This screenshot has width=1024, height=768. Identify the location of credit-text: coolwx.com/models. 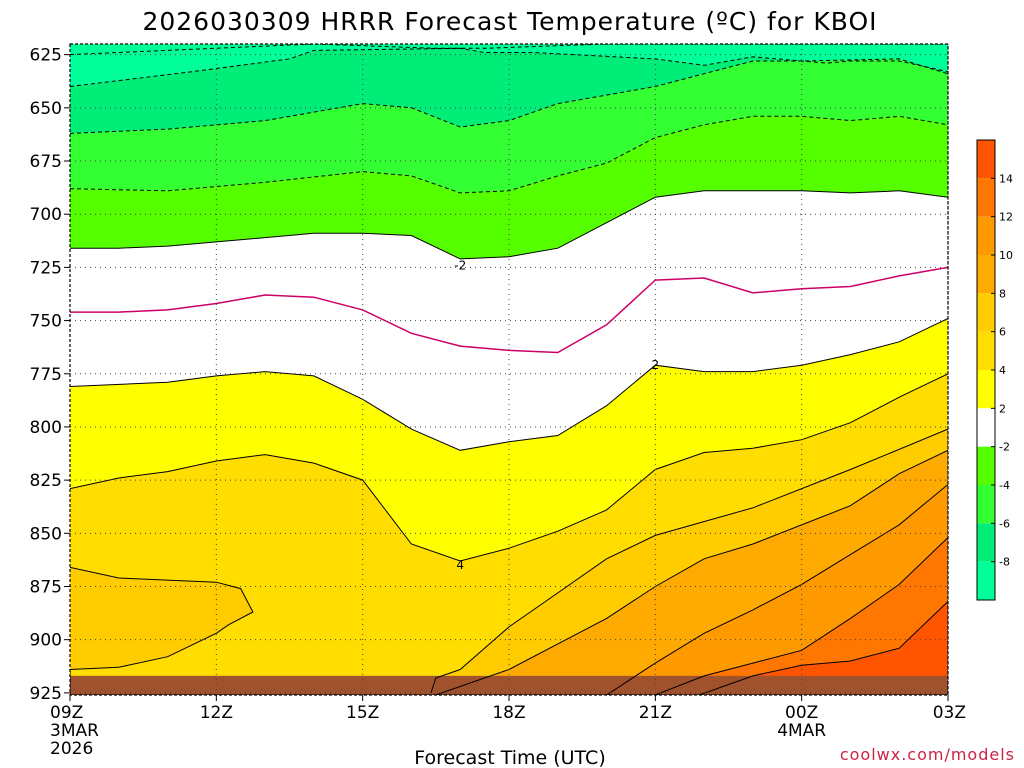
(927, 754).